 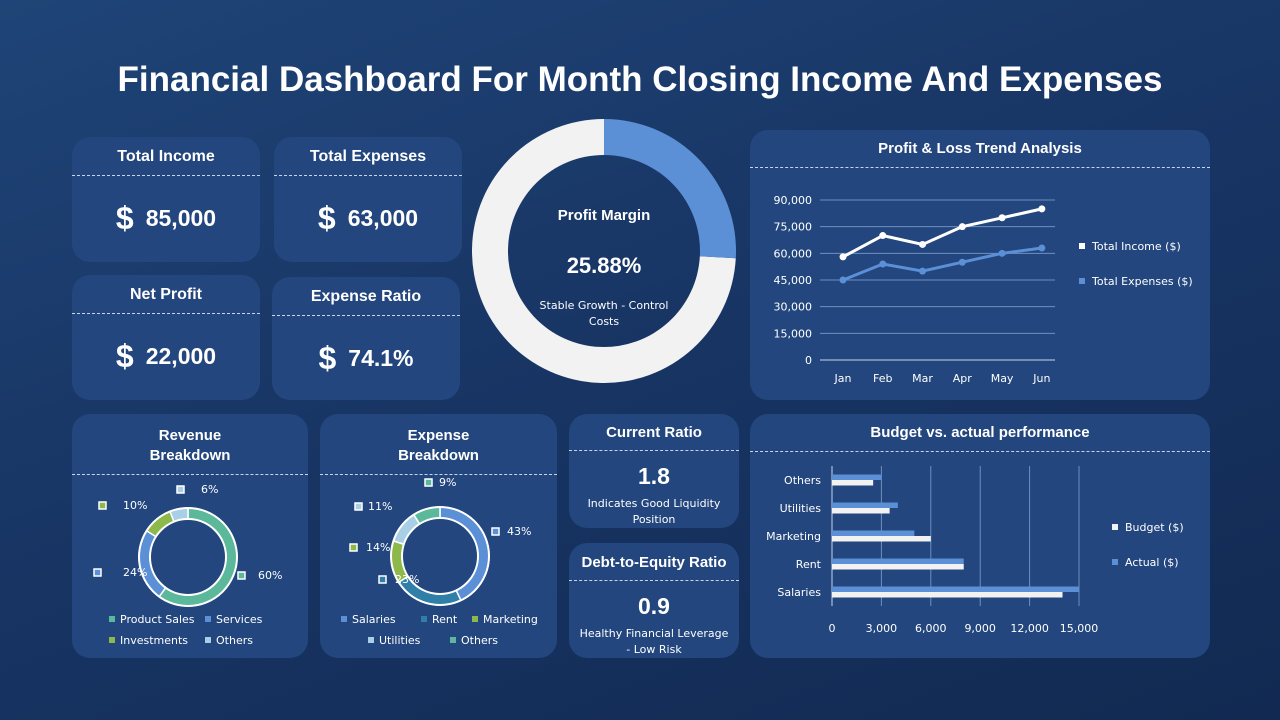 I want to click on debt-equity-value: 0.9, so click(x=654, y=606).